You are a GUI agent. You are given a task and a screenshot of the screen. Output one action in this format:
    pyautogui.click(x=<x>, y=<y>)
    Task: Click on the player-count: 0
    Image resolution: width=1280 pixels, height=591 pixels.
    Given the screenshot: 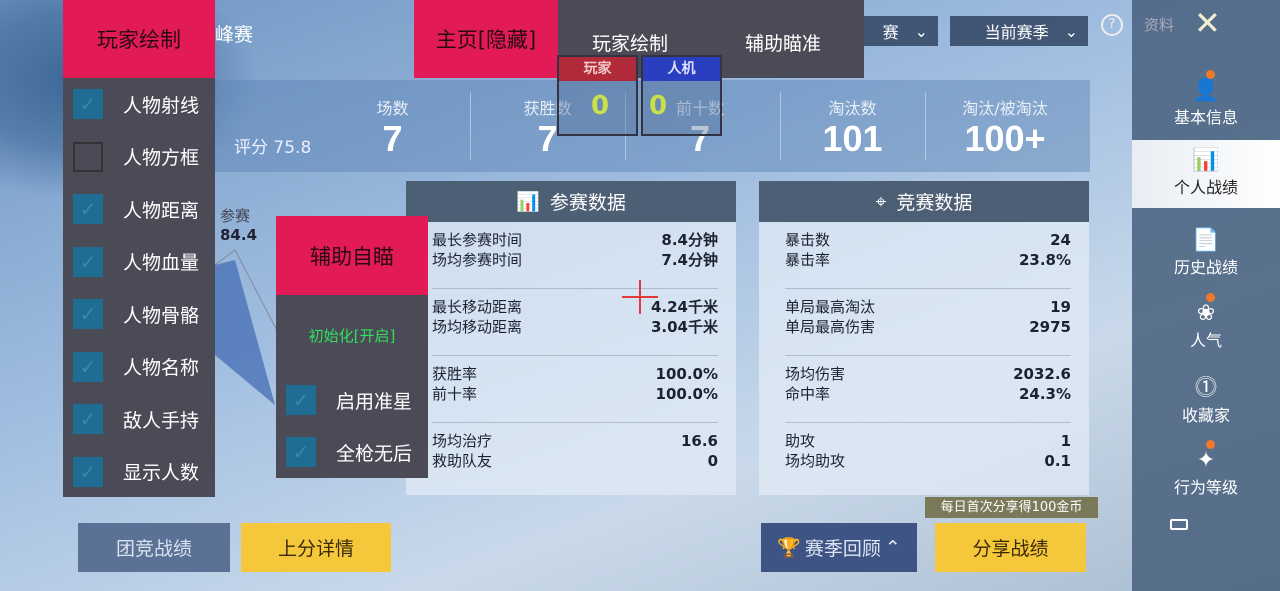 What is the action you would take?
    pyautogui.click(x=600, y=106)
    